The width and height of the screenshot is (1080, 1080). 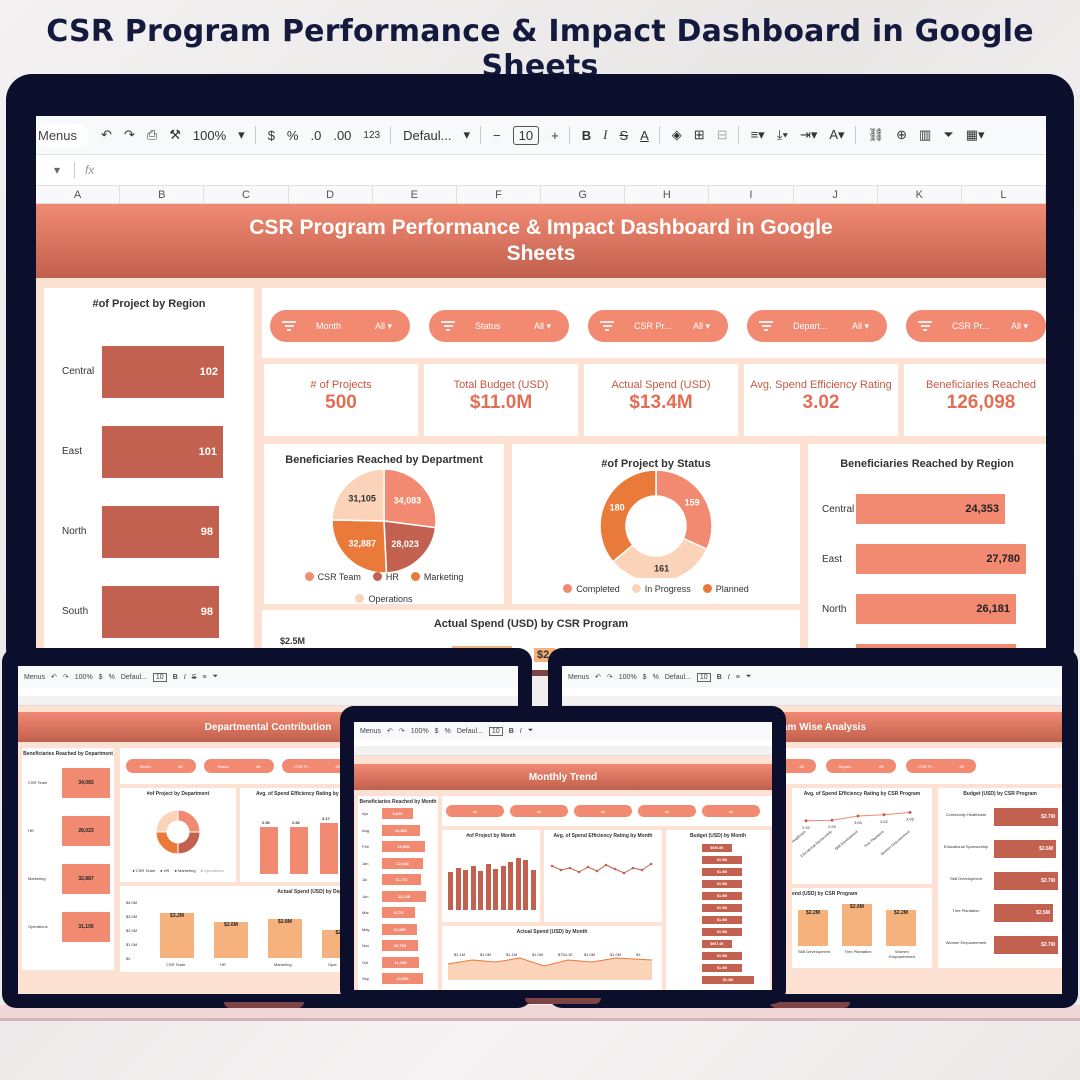 What do you see at coordinates (194, 677) in the screenshot?
I see `left-strike-icon: S` at bounding box center [194, 677].